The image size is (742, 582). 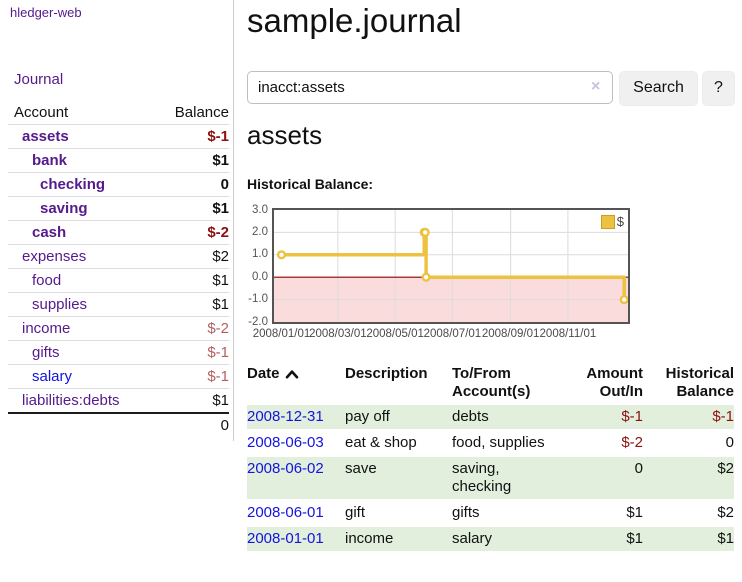 What do you see at coordinates (291, 374) in the screenshot?
I see `sort-ascending-icon` at bounding box center [291, 374].